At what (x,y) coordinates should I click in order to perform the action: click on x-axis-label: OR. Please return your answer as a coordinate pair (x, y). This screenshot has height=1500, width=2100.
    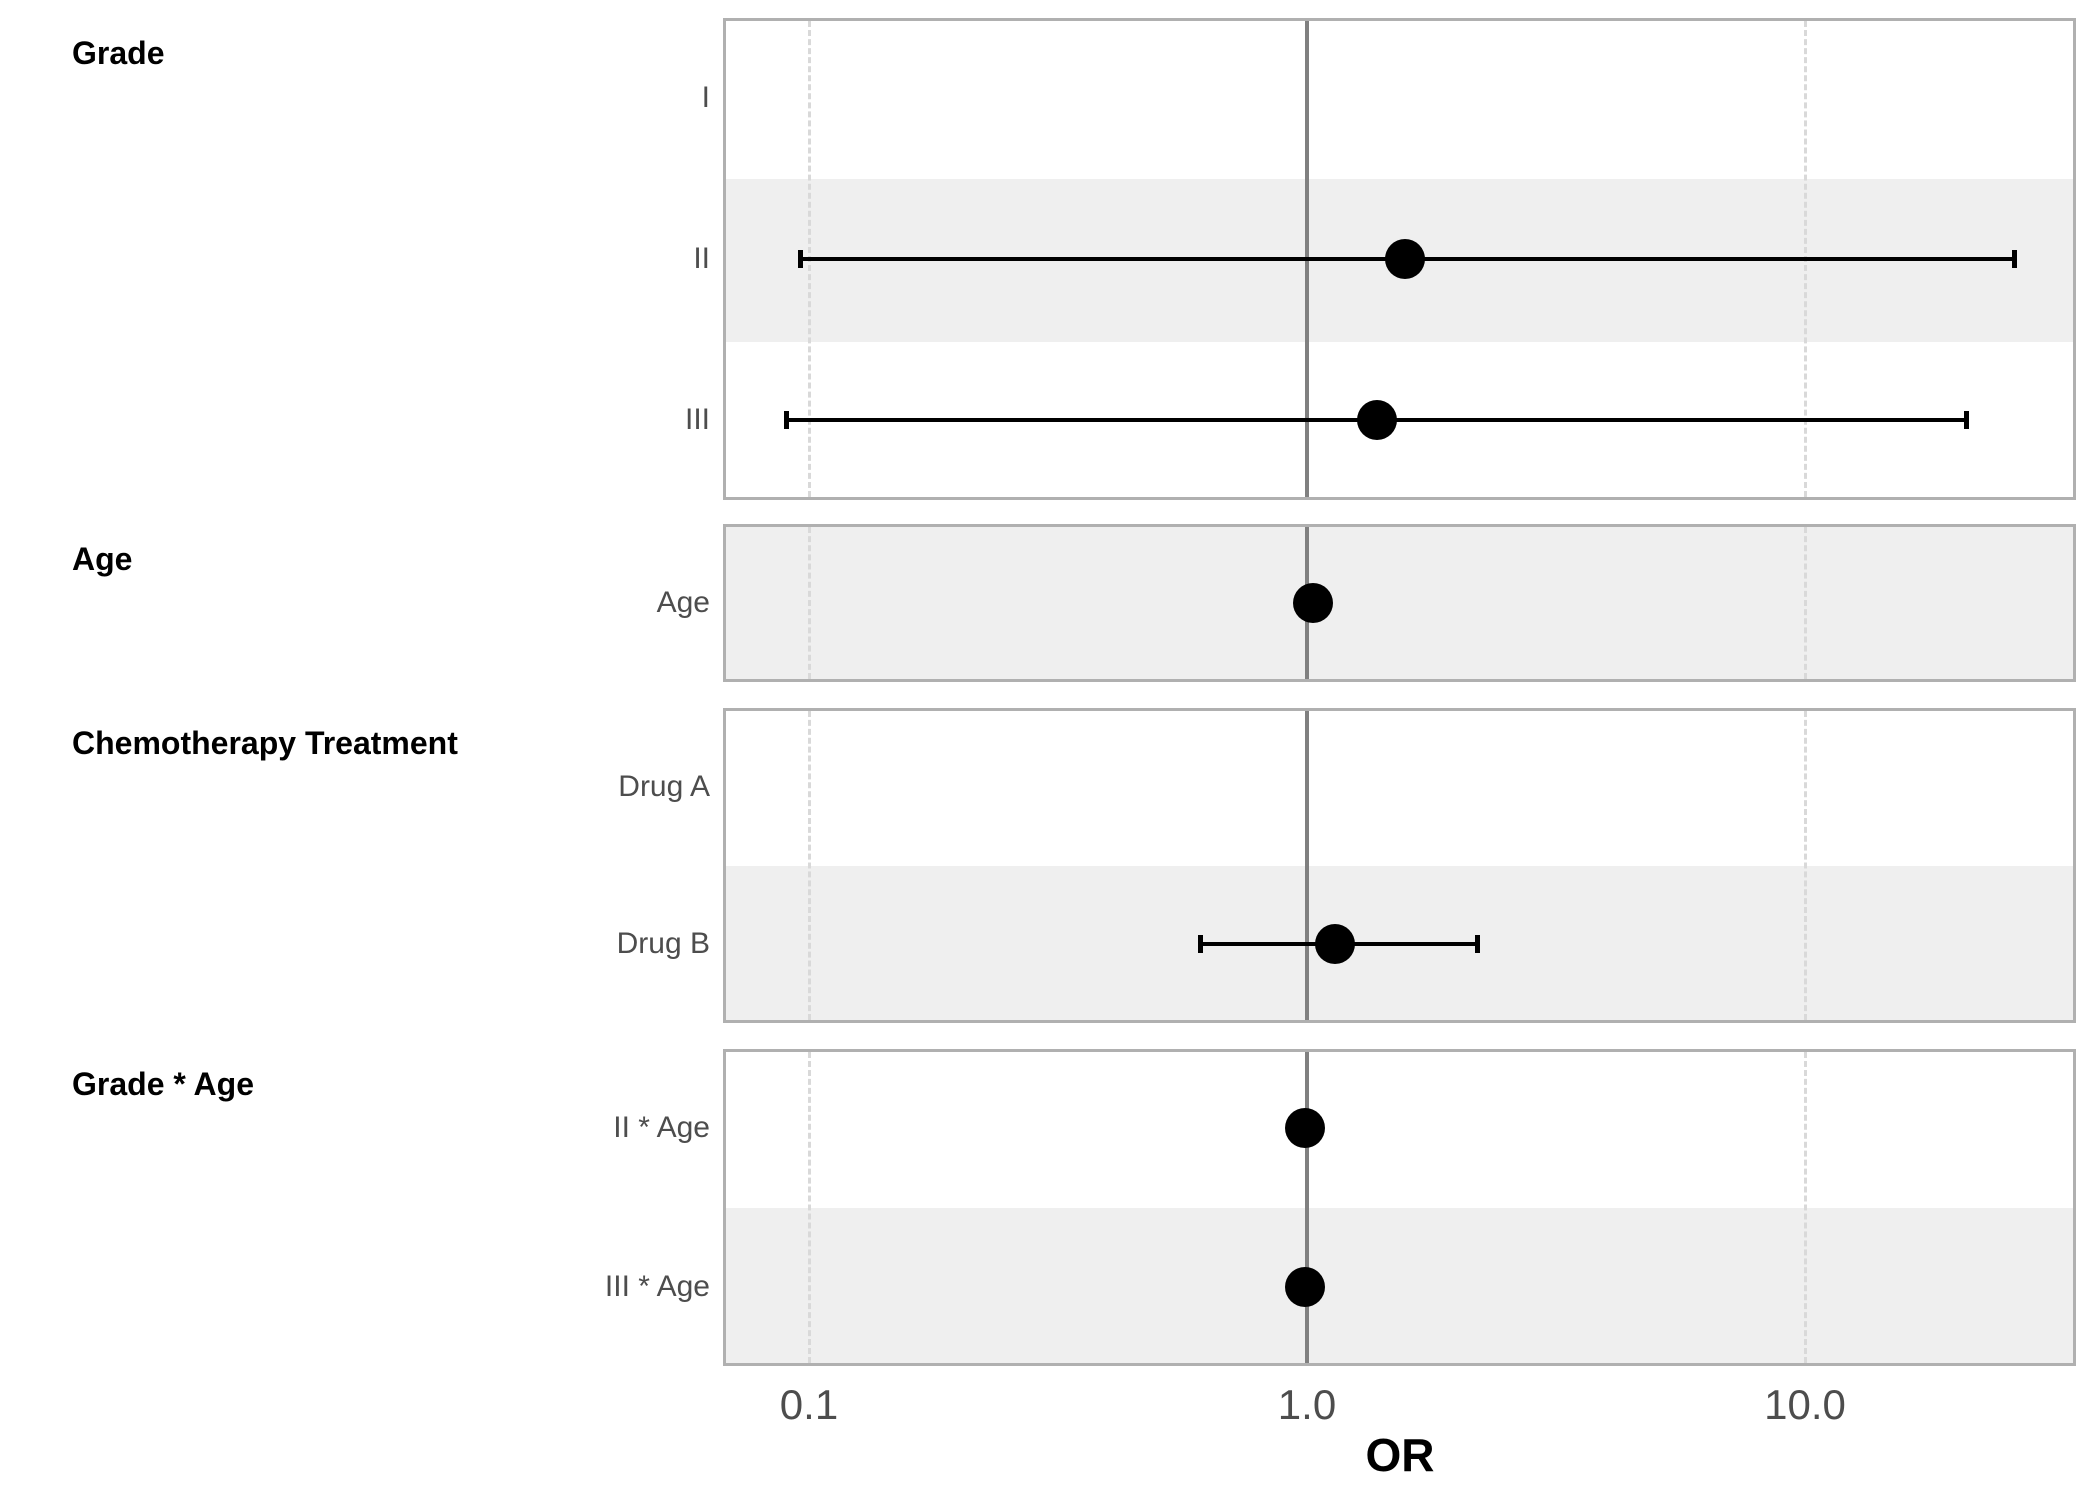
    Looking at the image, I should click on (1400, 1455).